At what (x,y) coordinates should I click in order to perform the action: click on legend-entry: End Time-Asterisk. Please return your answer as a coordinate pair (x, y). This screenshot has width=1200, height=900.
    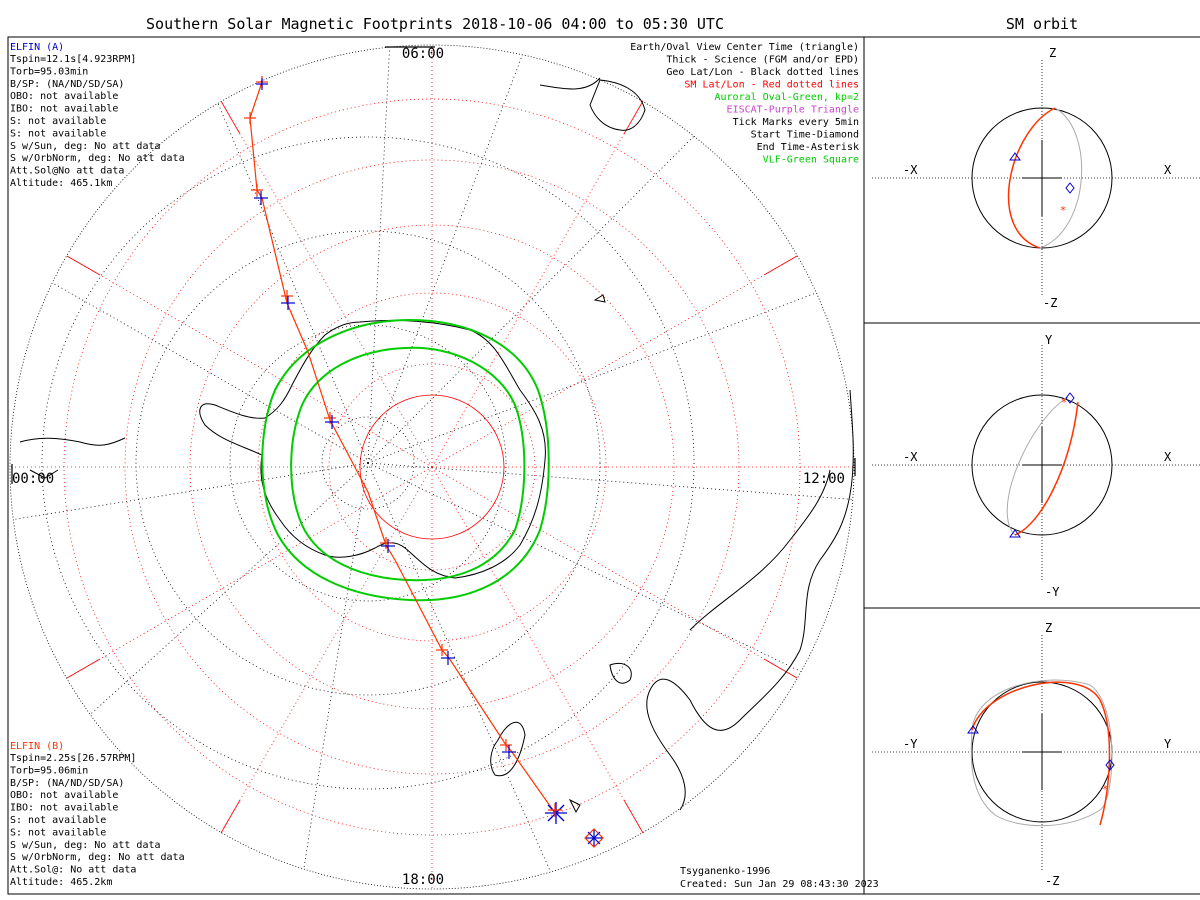
    Looking at the image, I should click on (808, 147).